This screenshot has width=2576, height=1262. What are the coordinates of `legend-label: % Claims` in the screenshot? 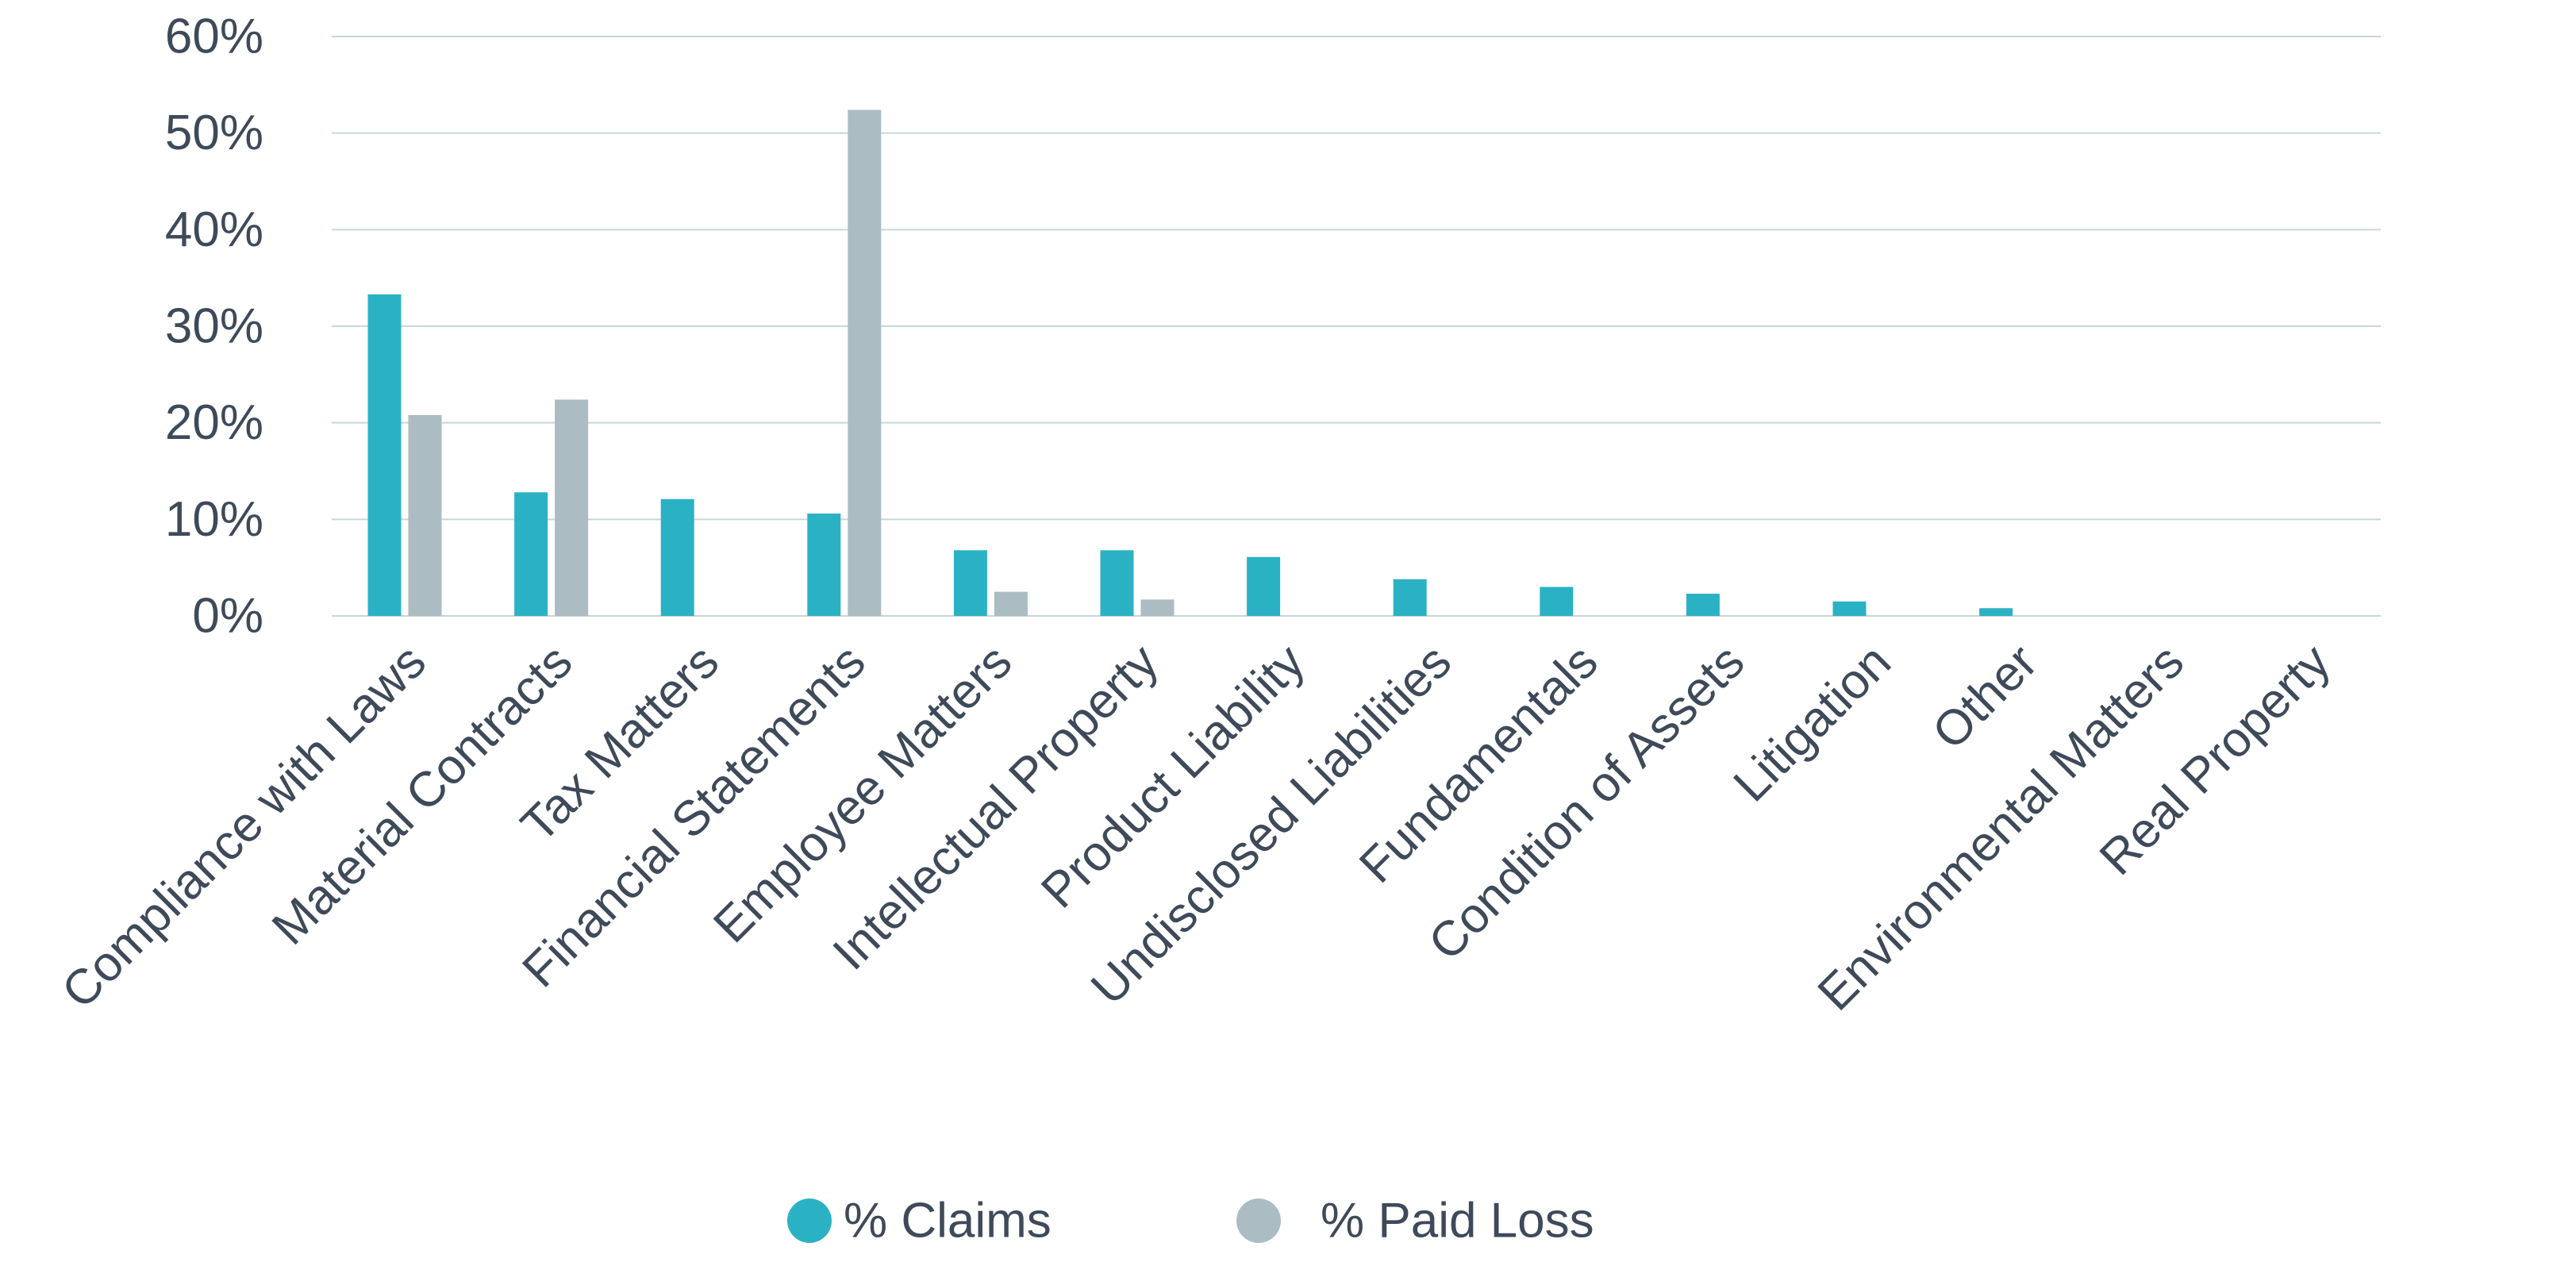 It's located at (948, 1221).